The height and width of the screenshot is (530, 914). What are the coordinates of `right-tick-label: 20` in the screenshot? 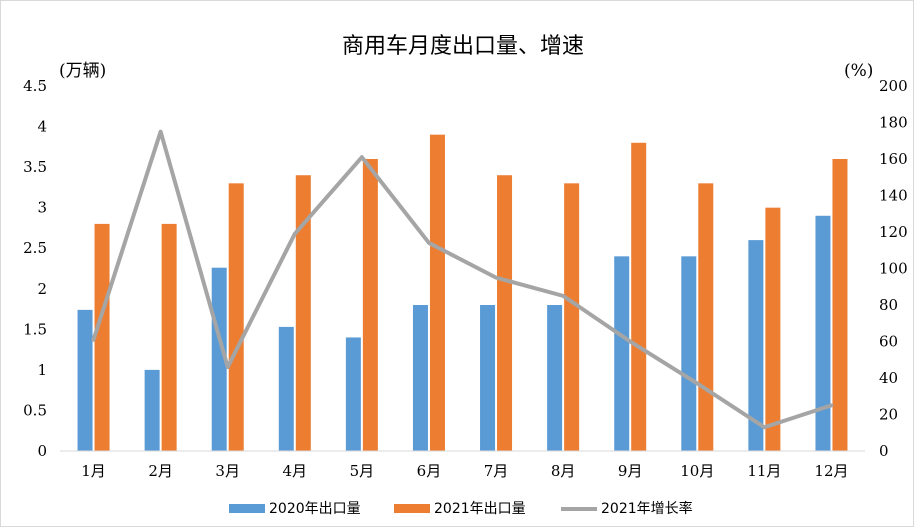 It's located at (888, 415).